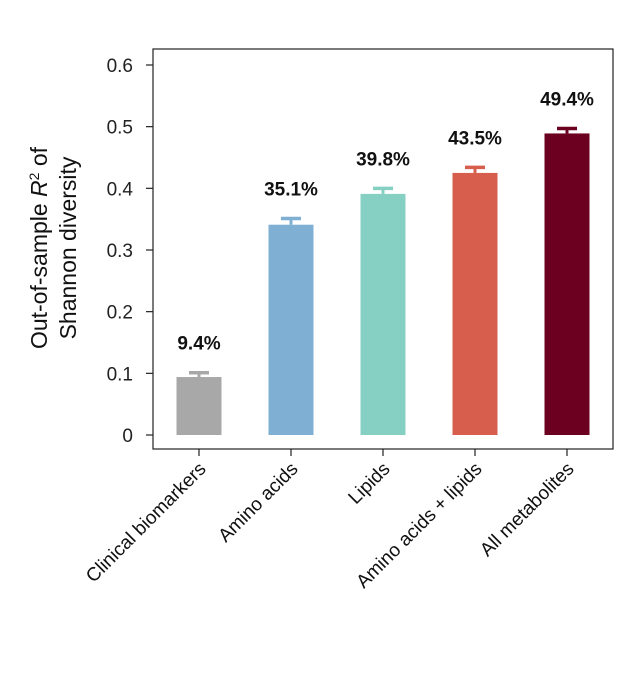  What do you see at coordinates (527, 510) in the screenshot?
I see `x-tick-label: All metabolites` at bounding box center [527, 510].